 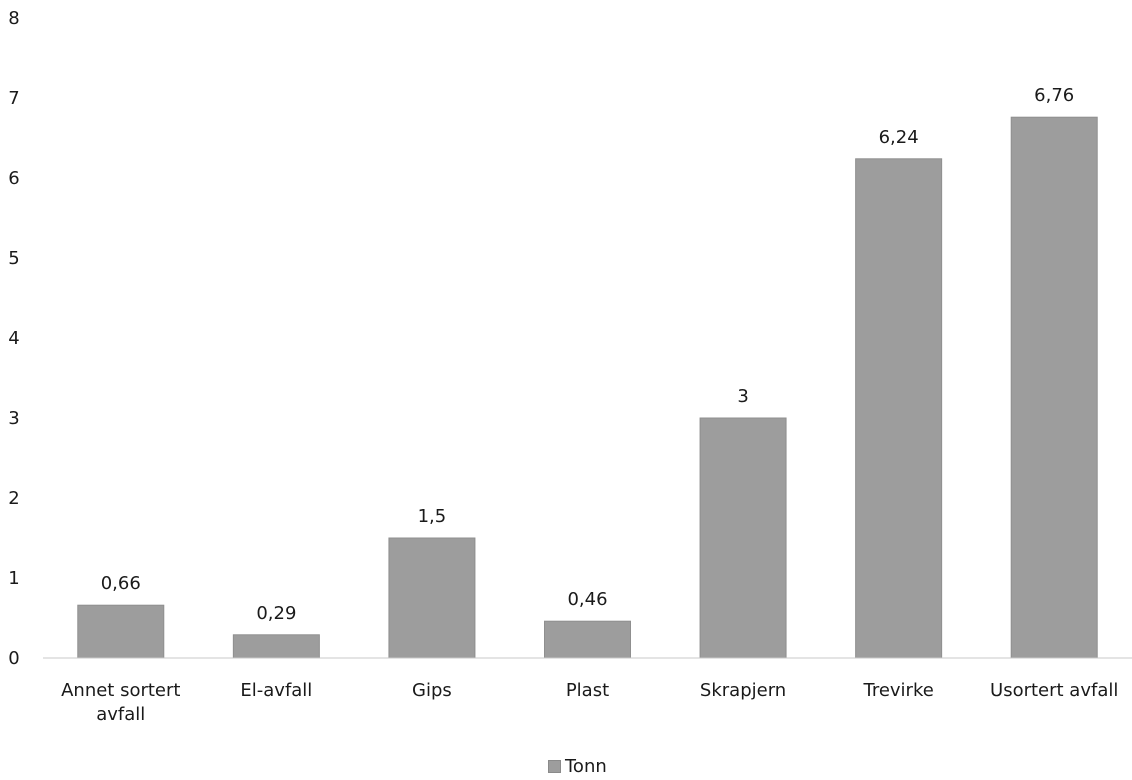 What do you see at coordinates (13, 658) in the screenshot?
I see `y-tick-label: 0` at bounding box center [13, 658].